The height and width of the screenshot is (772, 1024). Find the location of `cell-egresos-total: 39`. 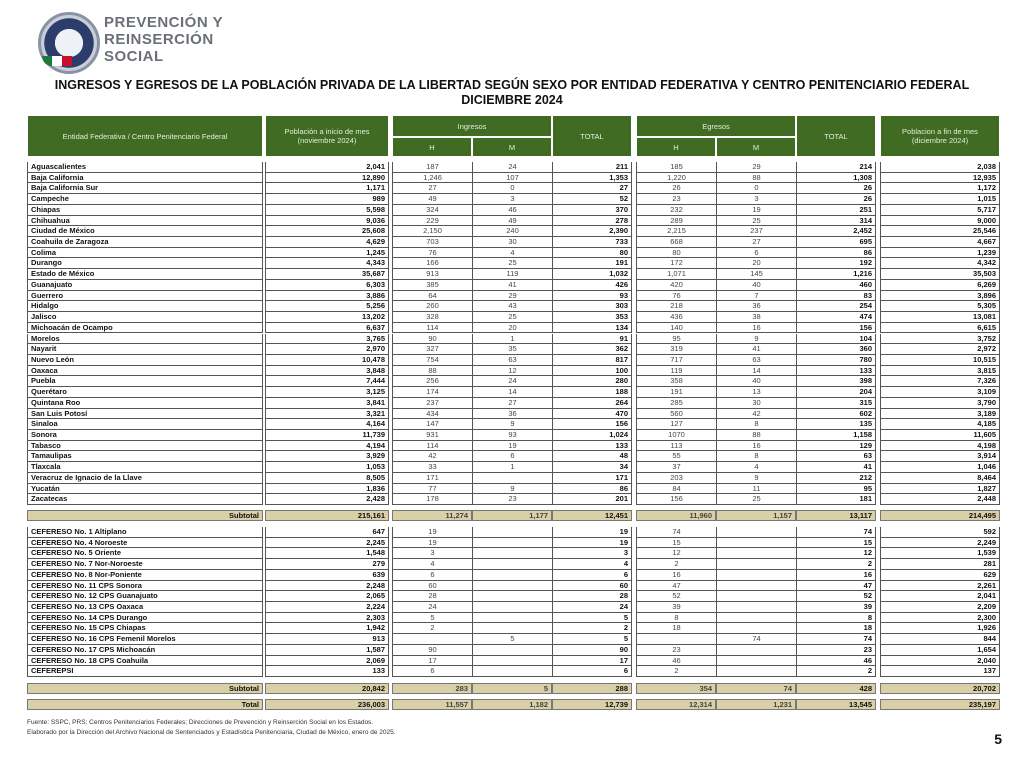

cell-egresos-total: 39 is located at coordinates (836, 607).